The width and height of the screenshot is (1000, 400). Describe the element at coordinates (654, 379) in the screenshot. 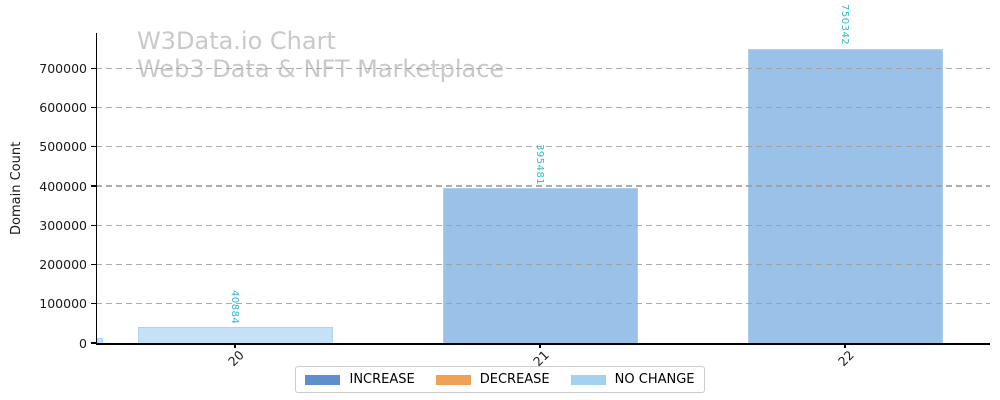

I see `legend-label: NO CHANGE` at that location.